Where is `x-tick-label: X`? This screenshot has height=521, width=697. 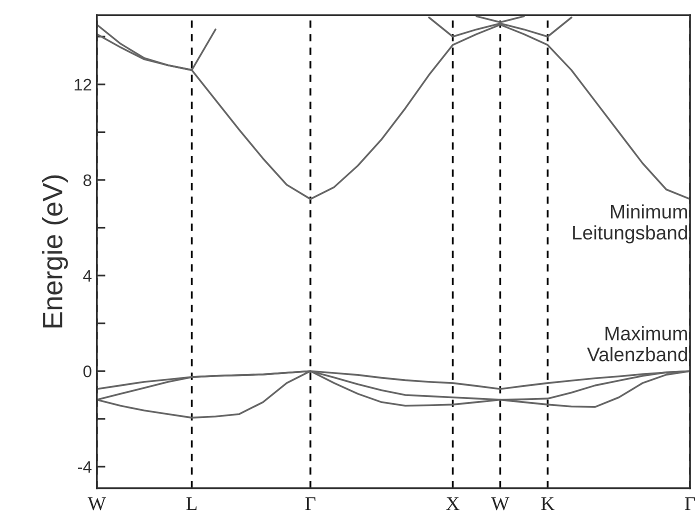
x-tick-label: X is located at coordinates (453, 503).